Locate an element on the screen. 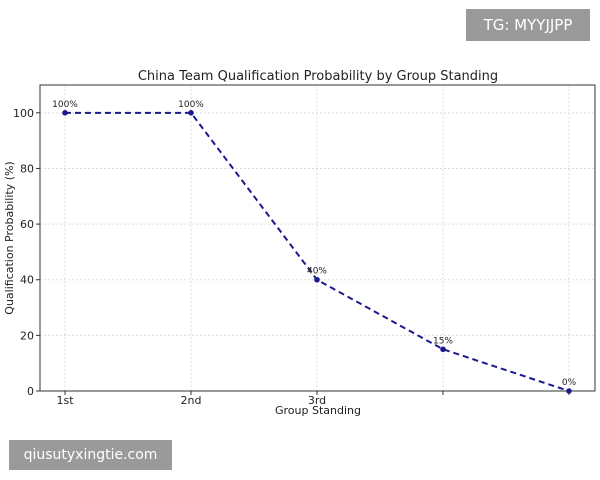 This screenshot has height=480, width=600. x-tick-label: 1st is located at coordinates (65, 400).